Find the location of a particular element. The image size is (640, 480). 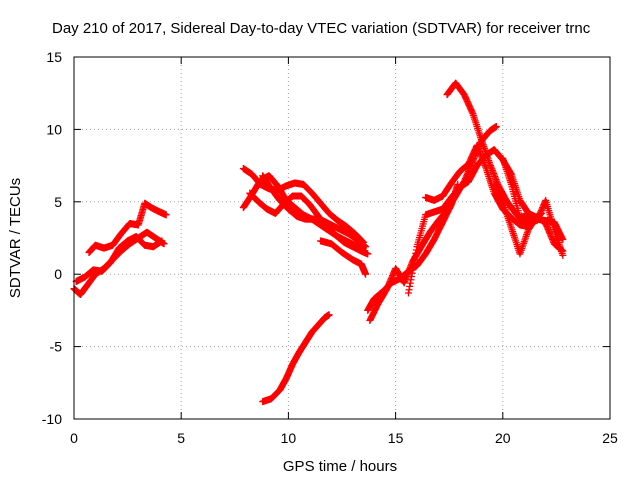

series-arc-2e is located at coordinates (343, 257).